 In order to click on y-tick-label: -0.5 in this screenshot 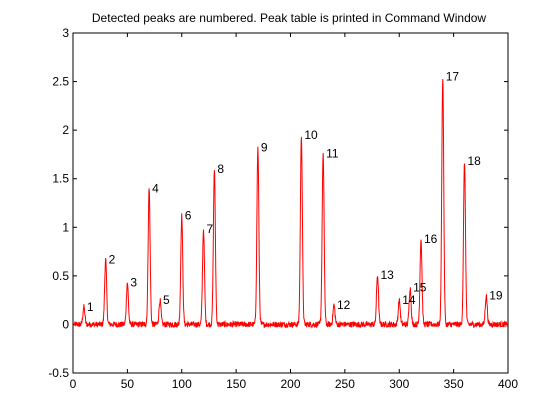, I will do `click(58, 373)`.